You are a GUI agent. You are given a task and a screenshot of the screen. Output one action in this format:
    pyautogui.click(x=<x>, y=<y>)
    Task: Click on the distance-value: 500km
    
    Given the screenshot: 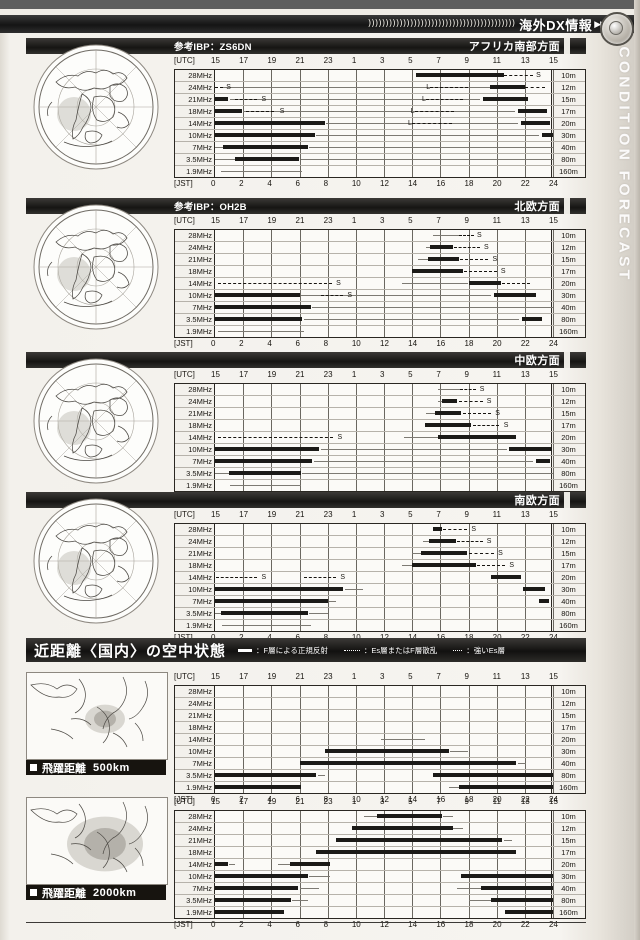 What is the action you would take?
    pyautogui.click(x=111, y=767)
    